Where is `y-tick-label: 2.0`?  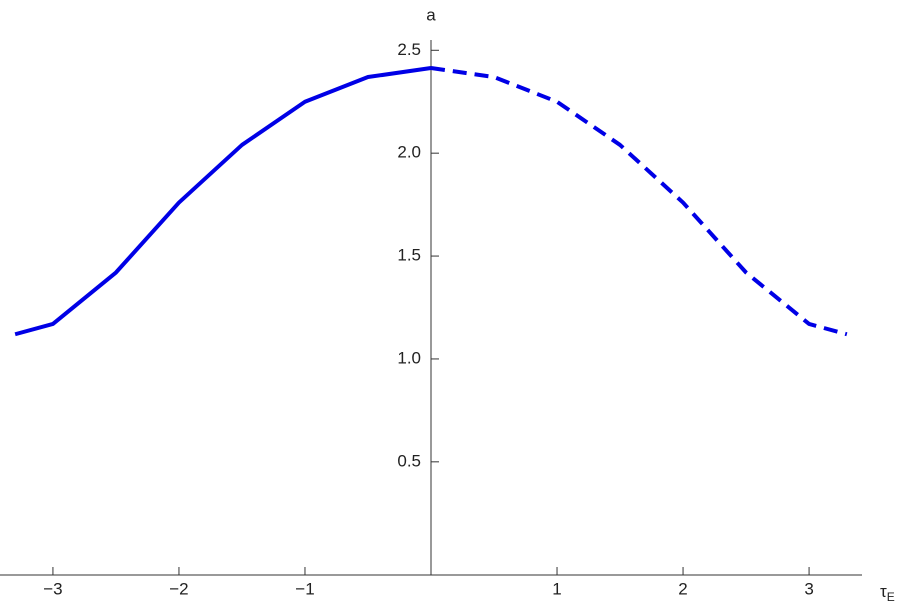 y-tick-label: 2.0 is located at coordinates (409, 152).